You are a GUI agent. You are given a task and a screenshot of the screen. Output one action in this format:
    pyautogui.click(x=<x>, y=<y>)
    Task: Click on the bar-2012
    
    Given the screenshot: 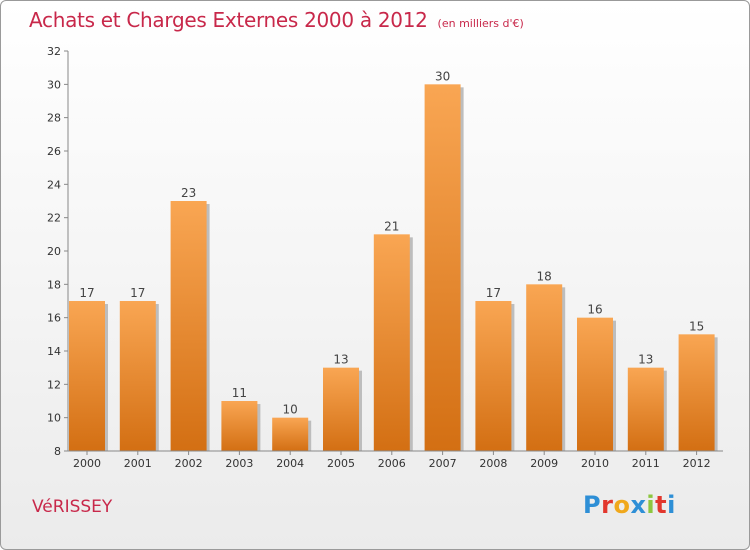 What is the action you would take?
    pyautogui.click(x=696, y=392)
    